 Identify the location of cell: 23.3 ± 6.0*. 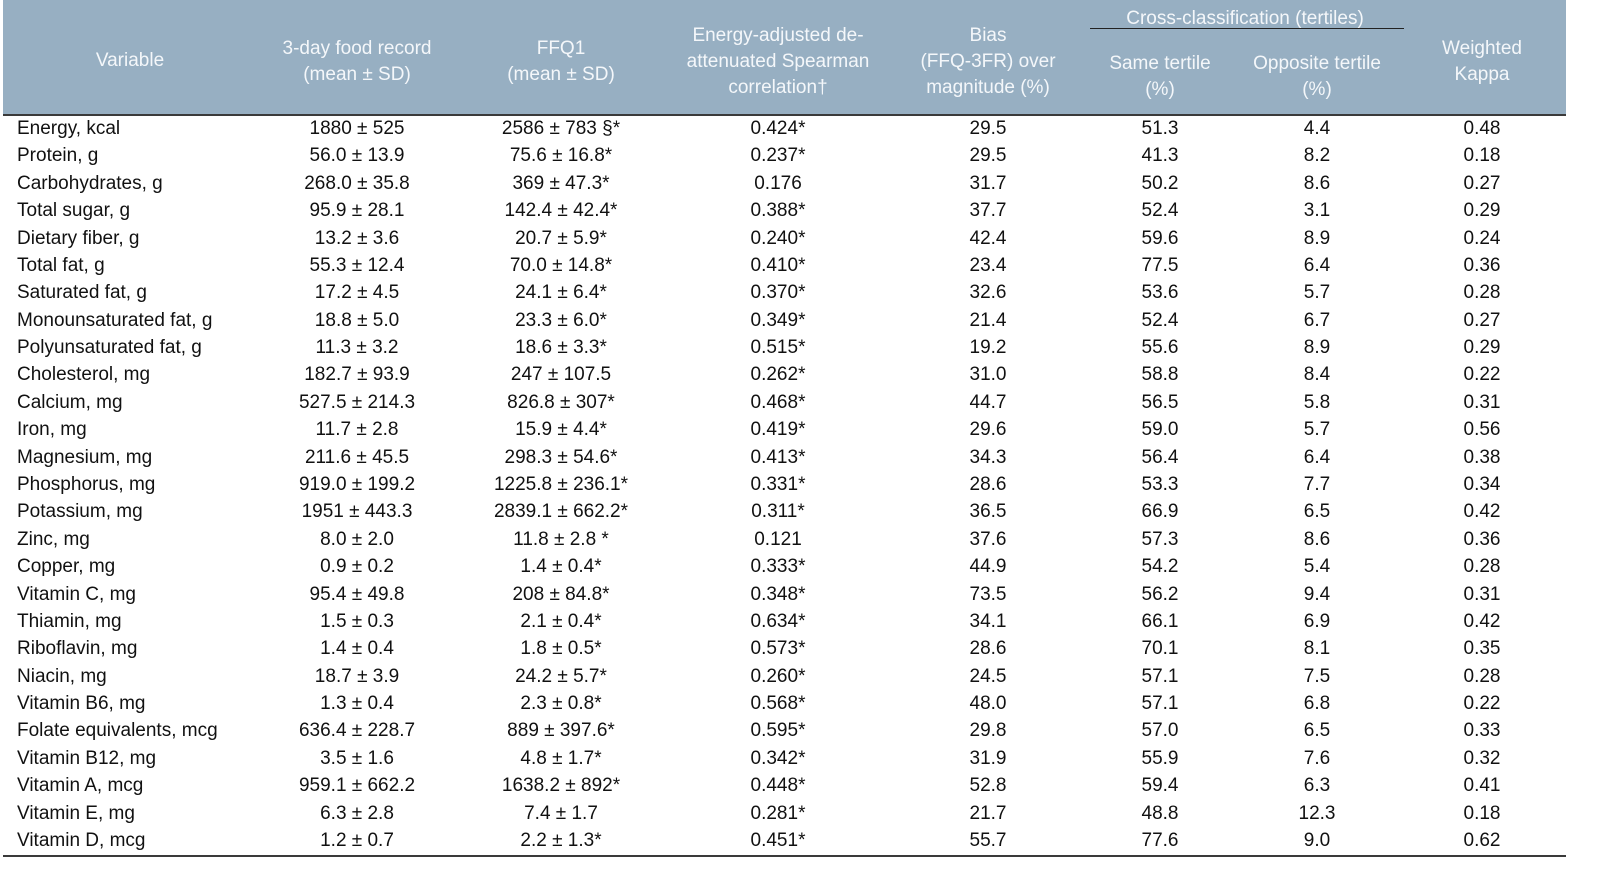
(561, 320).